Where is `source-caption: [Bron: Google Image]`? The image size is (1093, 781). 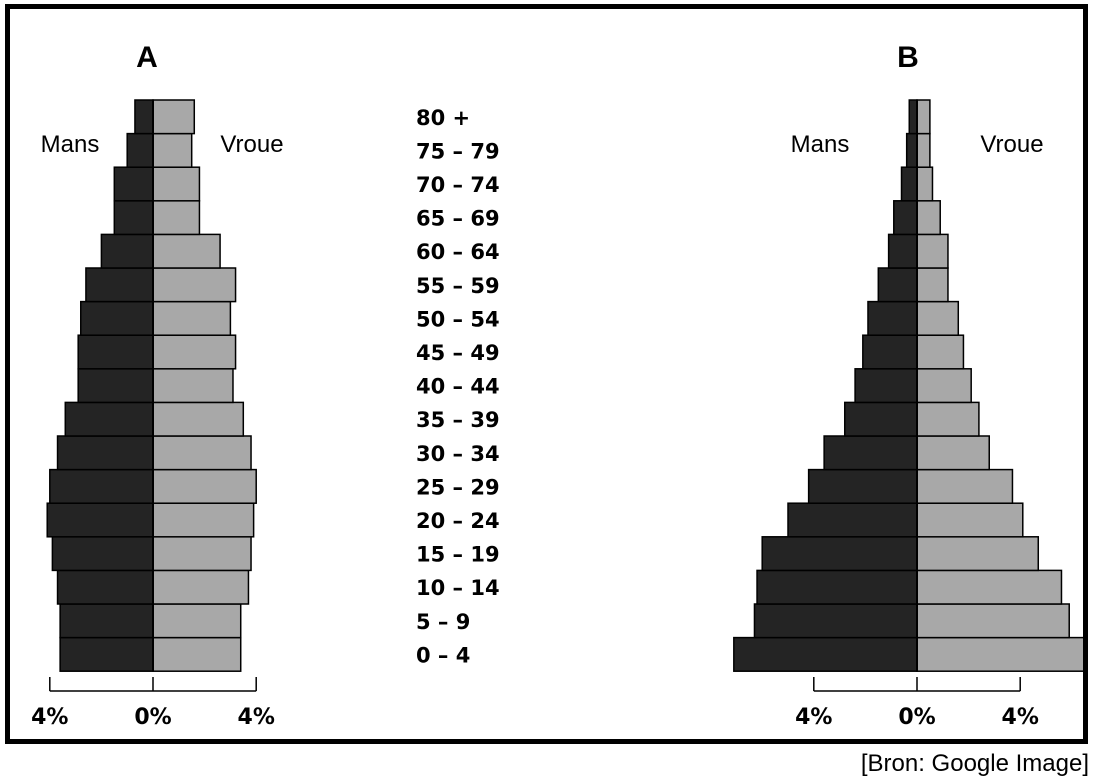
source-caption: [Bron: Google Image] is located at coordinates (975, 764).